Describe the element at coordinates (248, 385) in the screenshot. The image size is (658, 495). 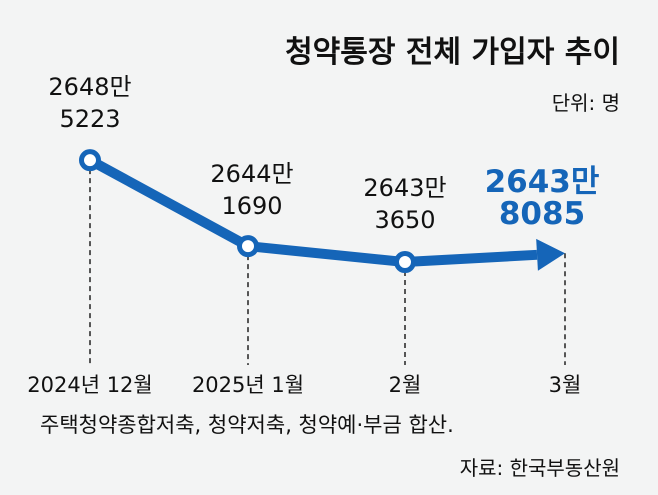
I see `x-tick-label: 2025년 1월` at that location.